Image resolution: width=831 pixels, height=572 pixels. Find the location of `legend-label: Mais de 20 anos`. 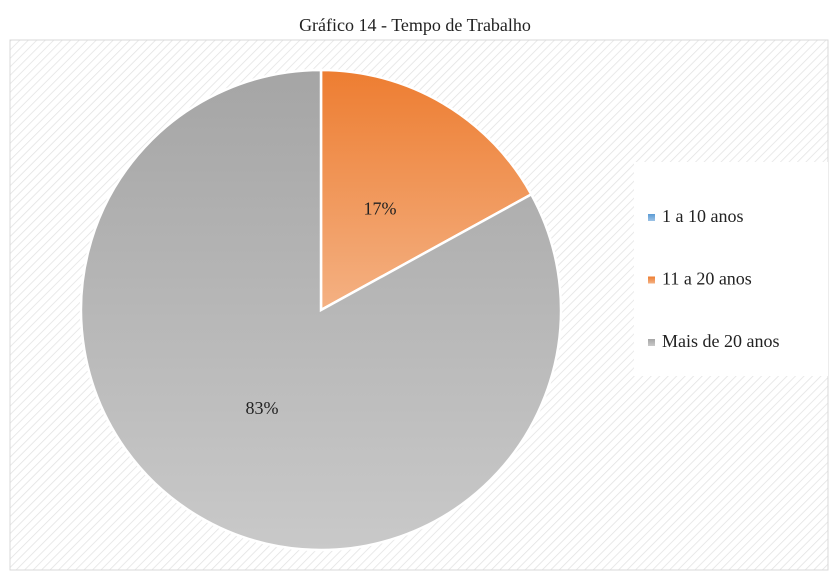

legend-label: Mais de 20 anos is located at coordinates (720, 341).